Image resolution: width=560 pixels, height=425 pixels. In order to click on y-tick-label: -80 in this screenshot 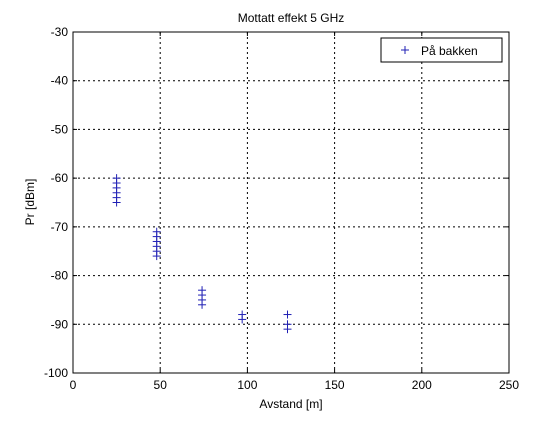, I will do `click(60, 276)`.